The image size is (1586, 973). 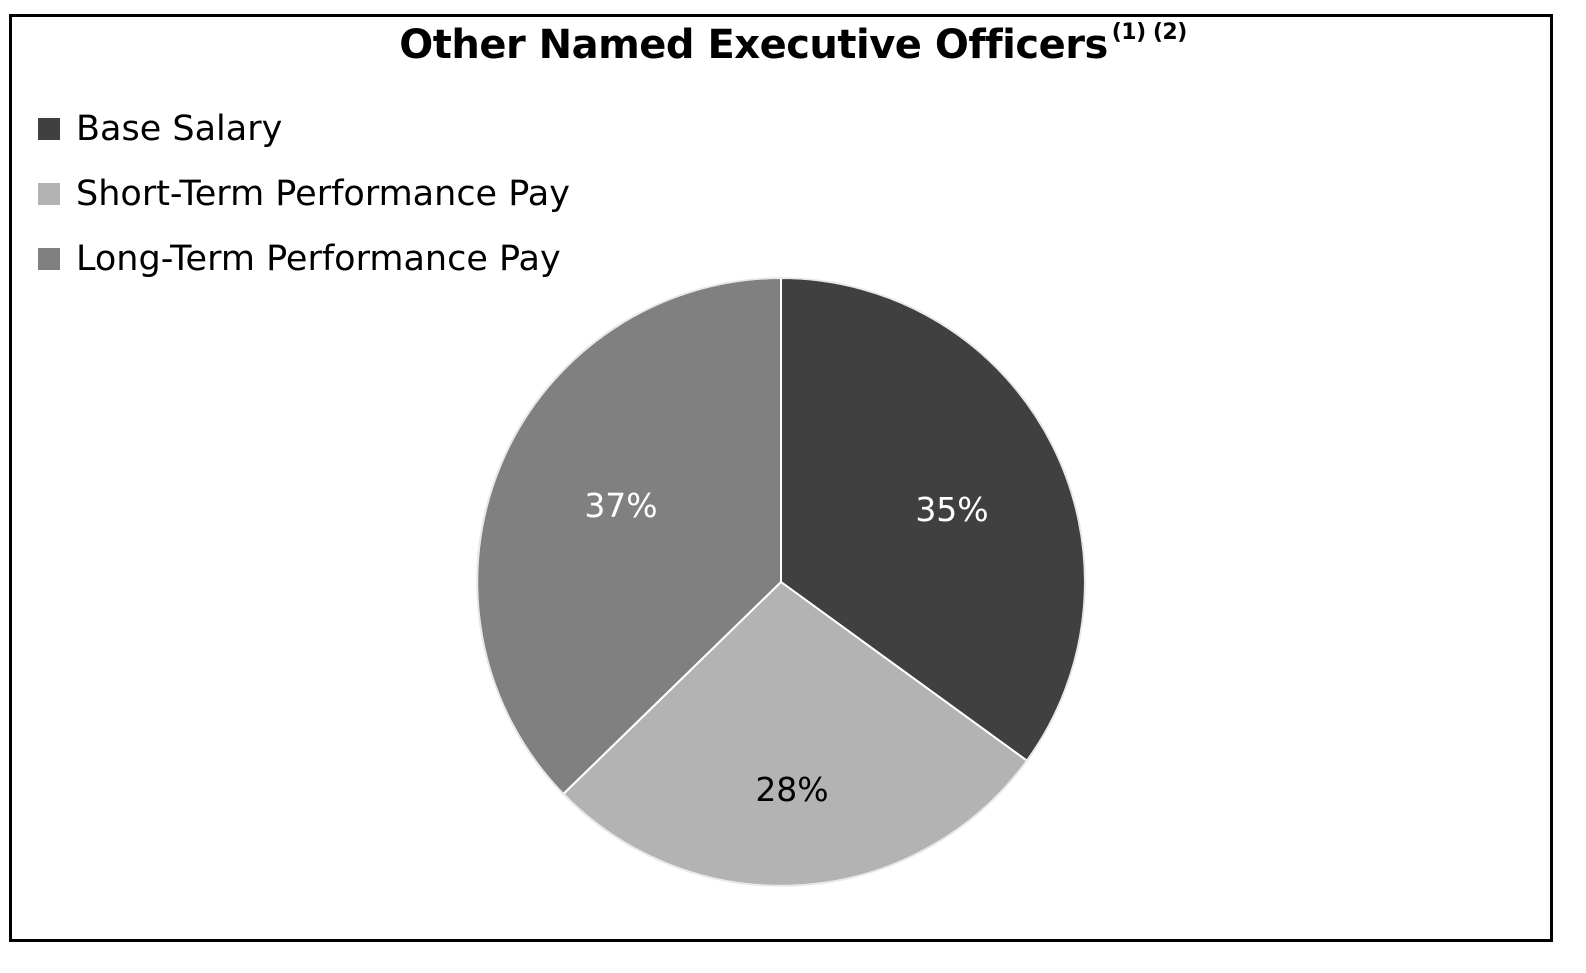 I want to click on legend-item-short-term: Short-Term Performance Pay, so click(x=304, y=193).